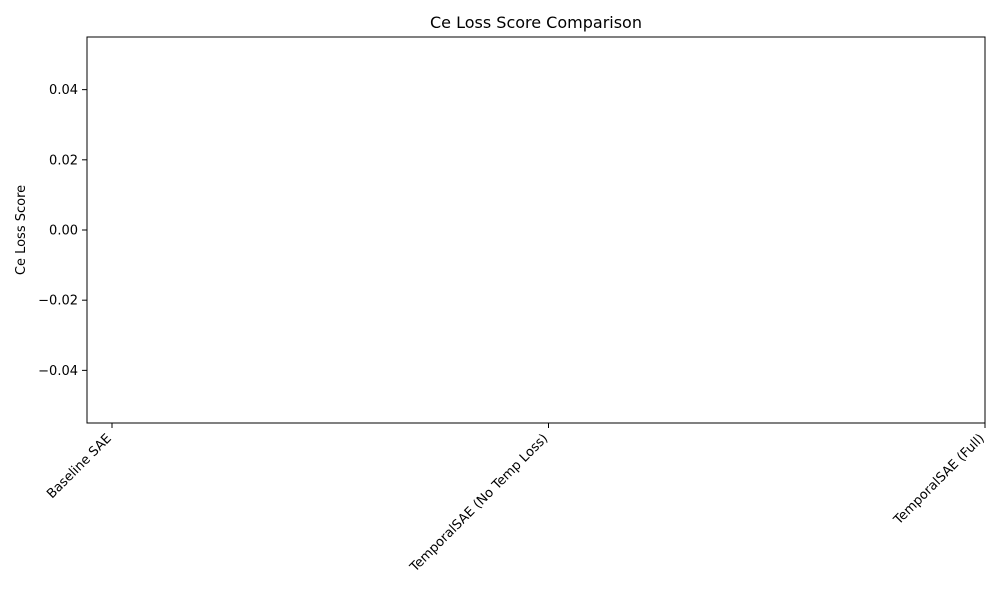  I want to click on y-axis-ticks: 0.04 0.02 0.00 −0.02 −0.04, so click(62, 231).